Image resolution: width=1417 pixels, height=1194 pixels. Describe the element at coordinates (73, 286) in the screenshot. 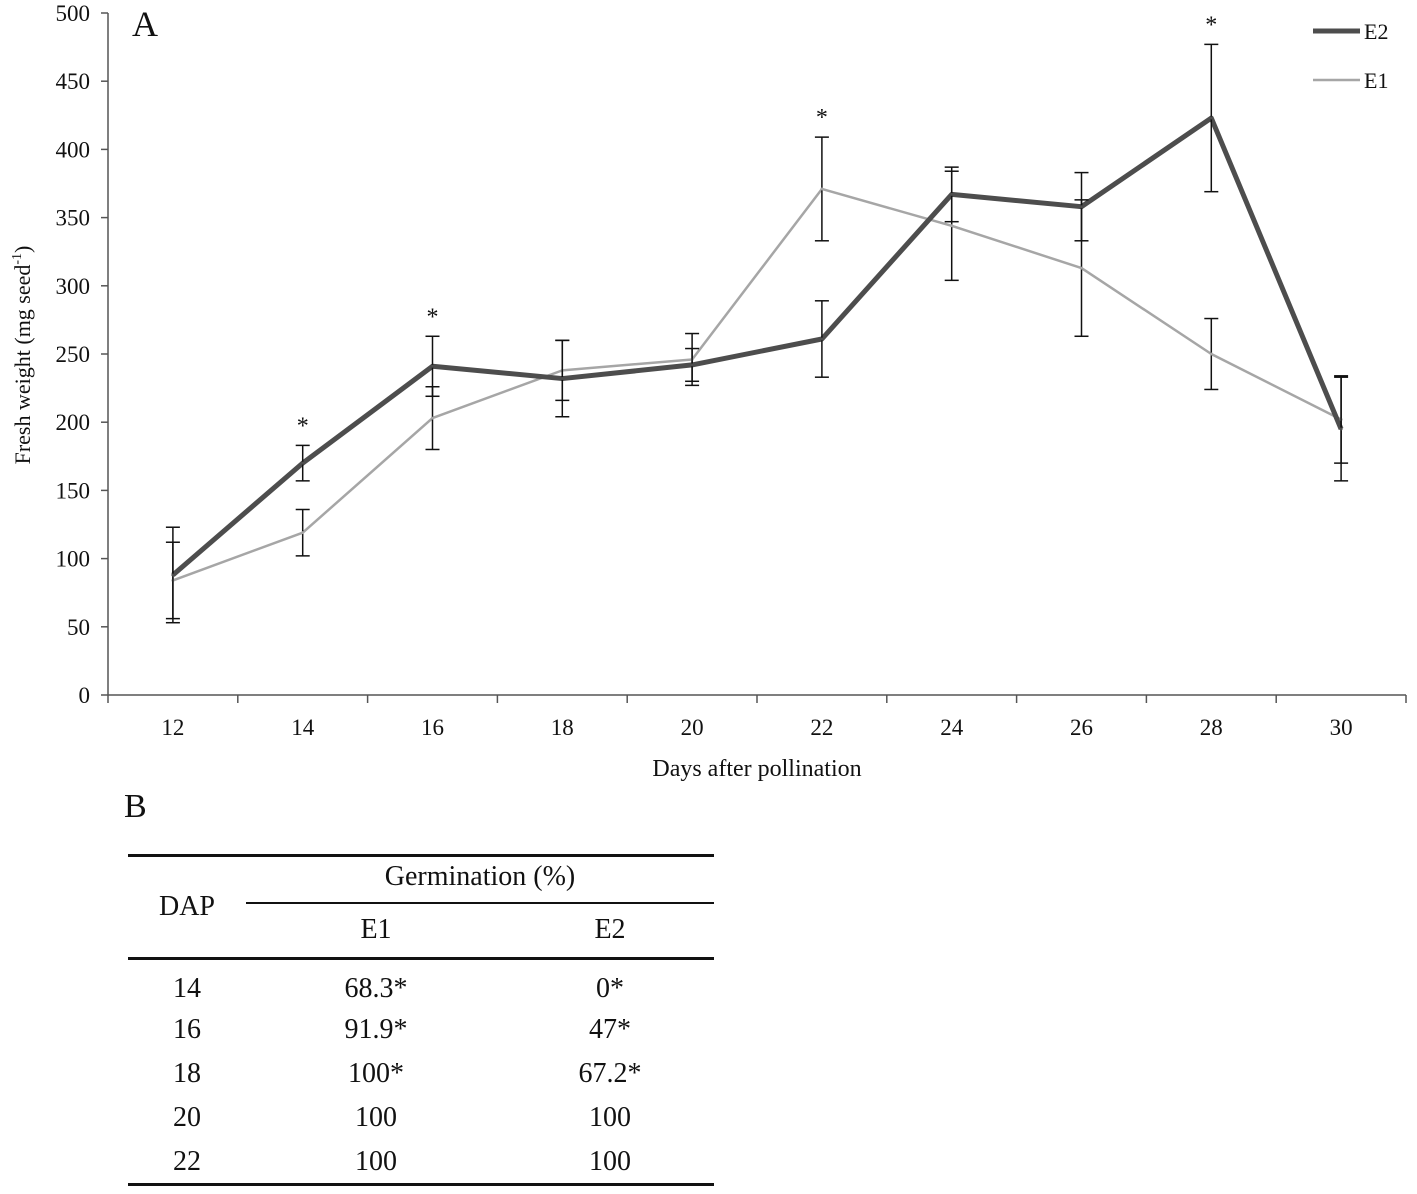

I see `y-tick-label: 300` at that location.